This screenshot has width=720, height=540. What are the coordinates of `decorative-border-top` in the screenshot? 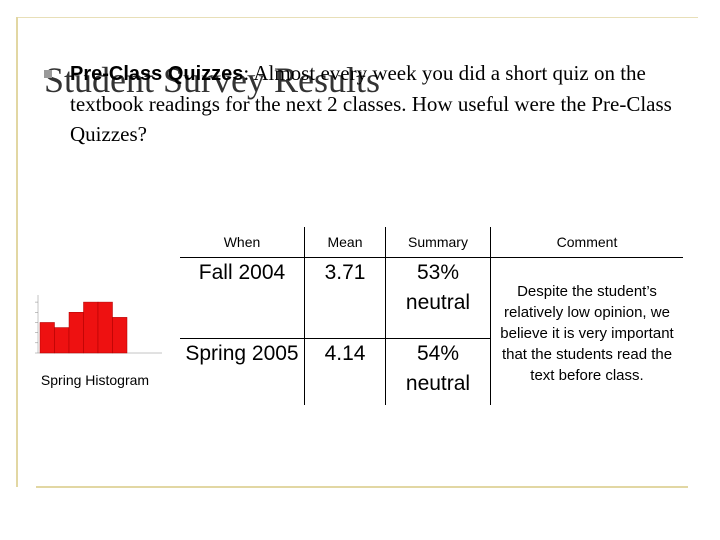 It's located at (358, 17).